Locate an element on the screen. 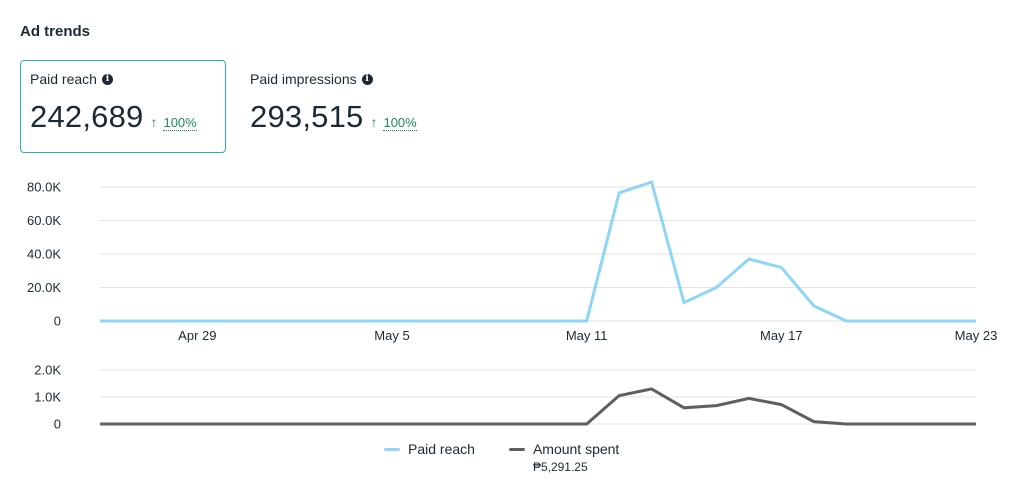 The image size is (1020, 504). y-tick-label: 1.0K is located at coordinates (47, 397).